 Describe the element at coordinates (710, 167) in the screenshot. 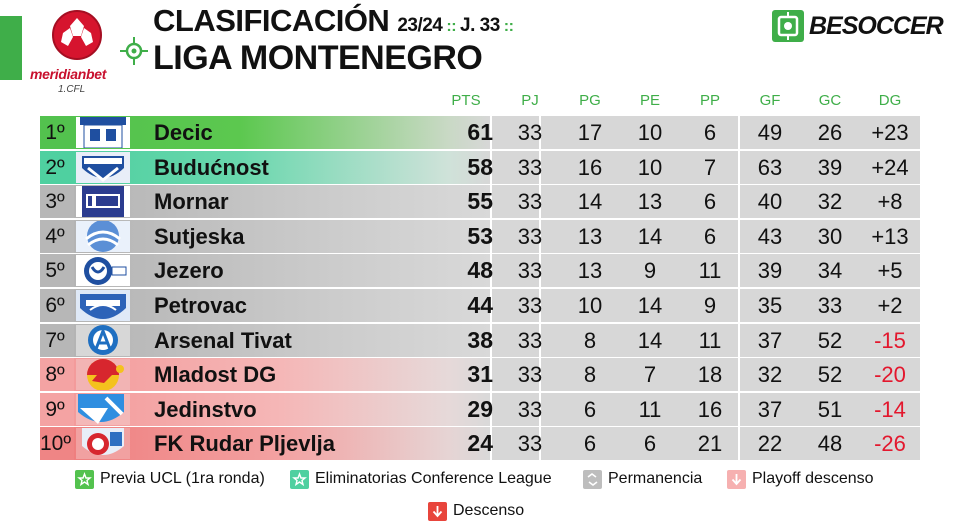

I see `stat-pp: 7` at that location.